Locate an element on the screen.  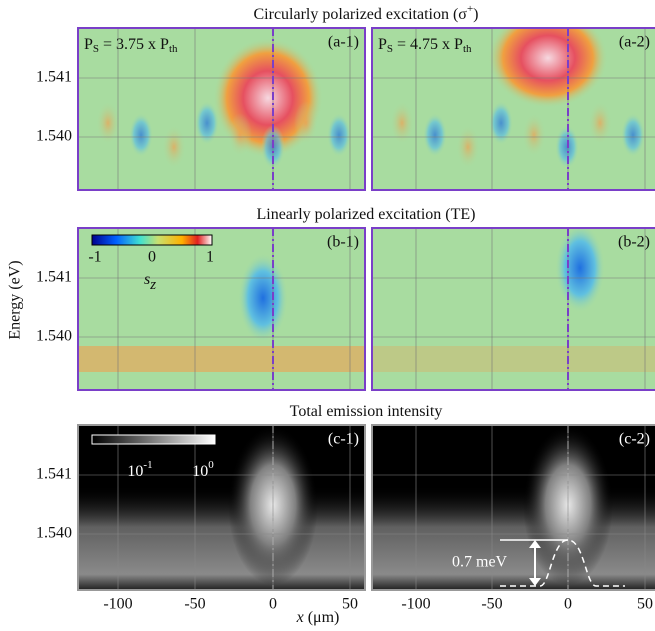
colorbar-tick: 10⁰ is located at coordinates (203, 469).